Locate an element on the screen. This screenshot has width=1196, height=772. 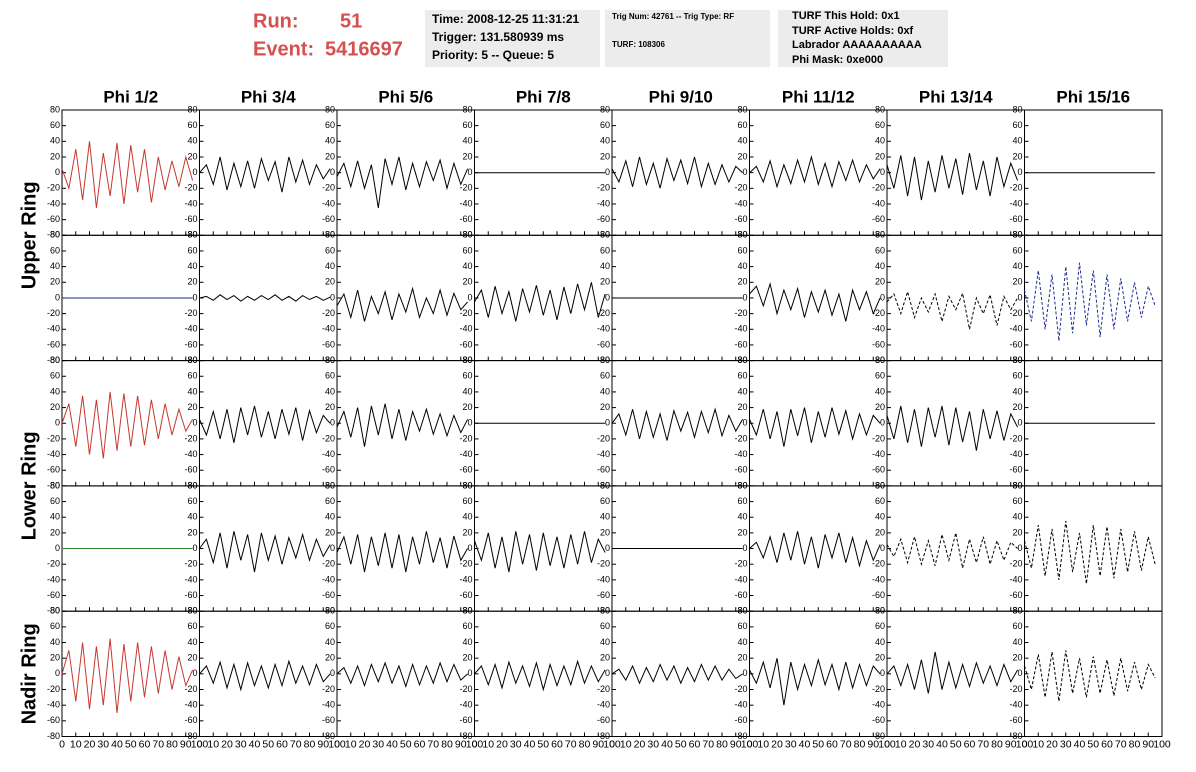
info-box is located at coordinates (512, 38).